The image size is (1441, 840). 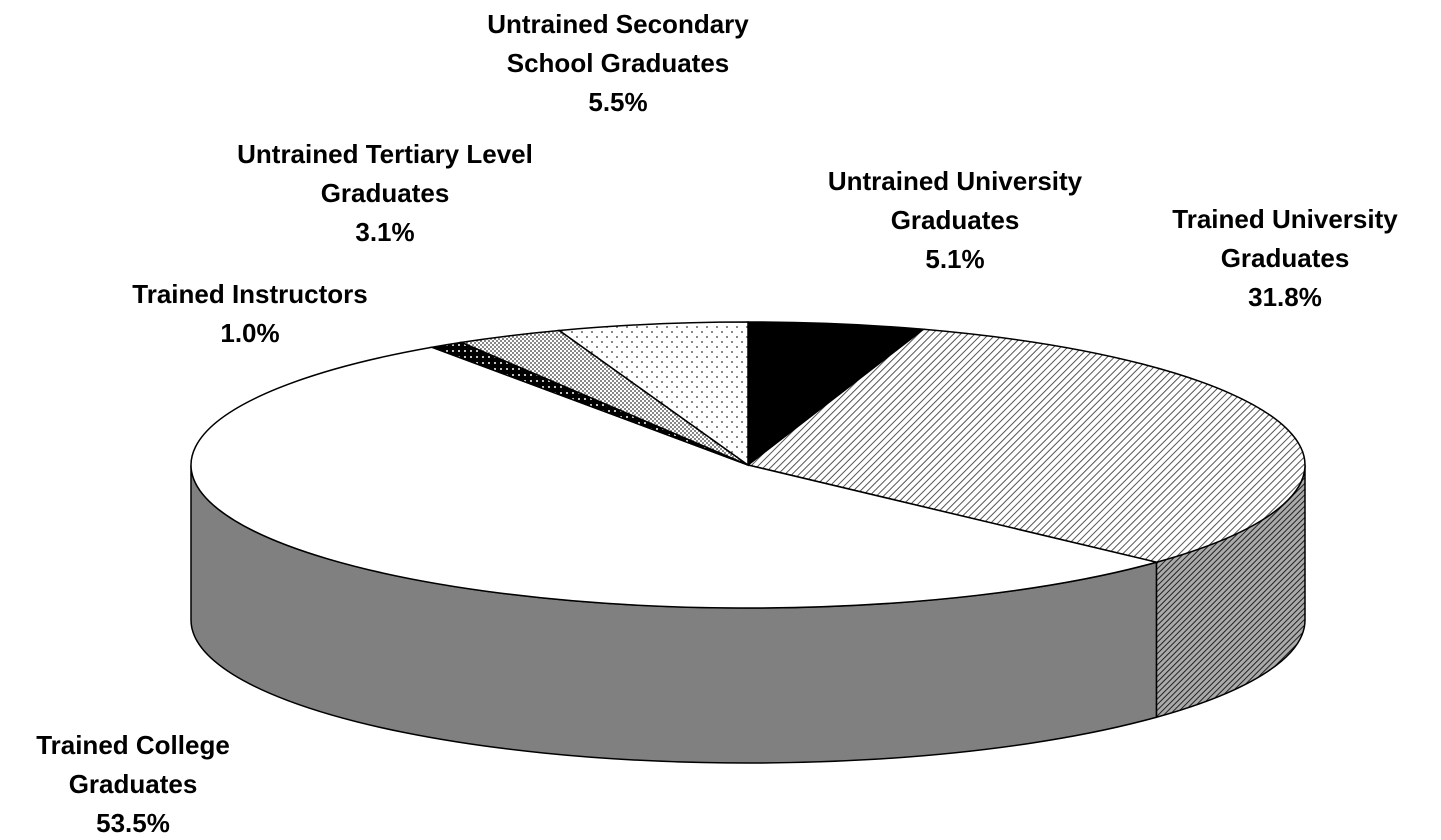 What do you see at coordinates (133, 764) in the screenshot?
I see `category-name: Trained College Graduates` at bounding box center [133, 764].